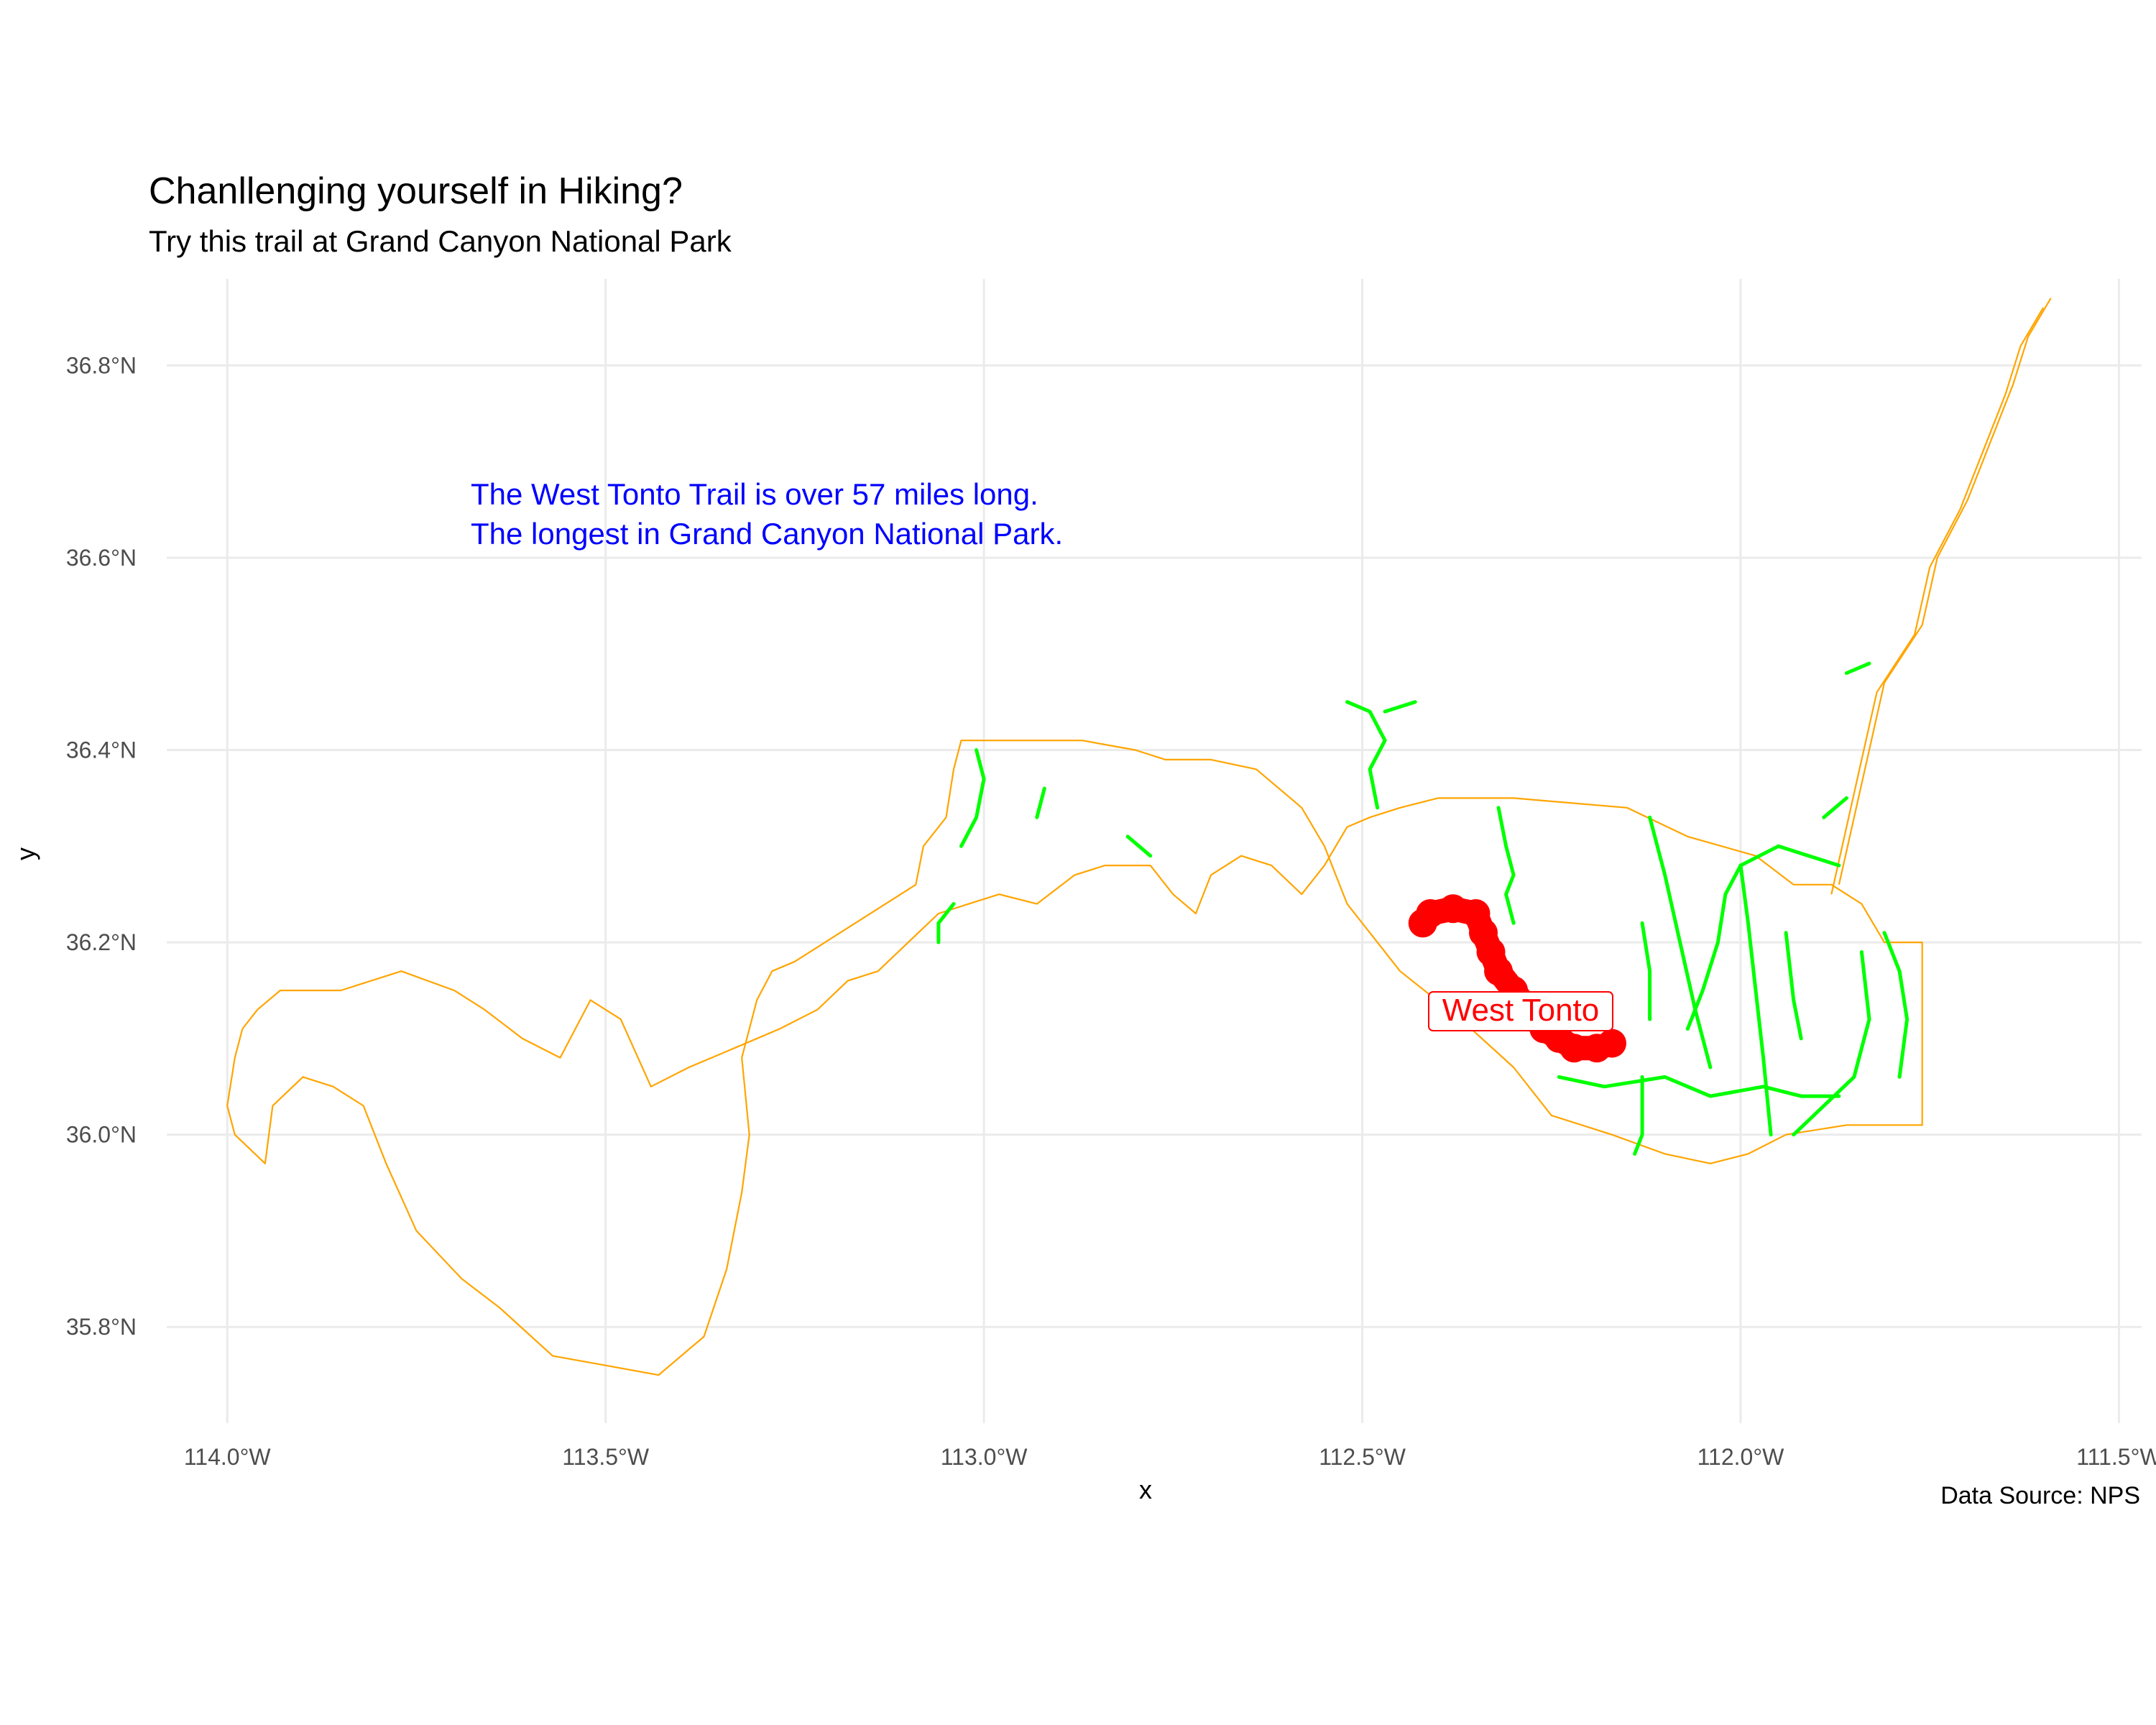 The height and width of the screenshot is (1725, 2156). I want to click on trail-network, so click(1422, 908).